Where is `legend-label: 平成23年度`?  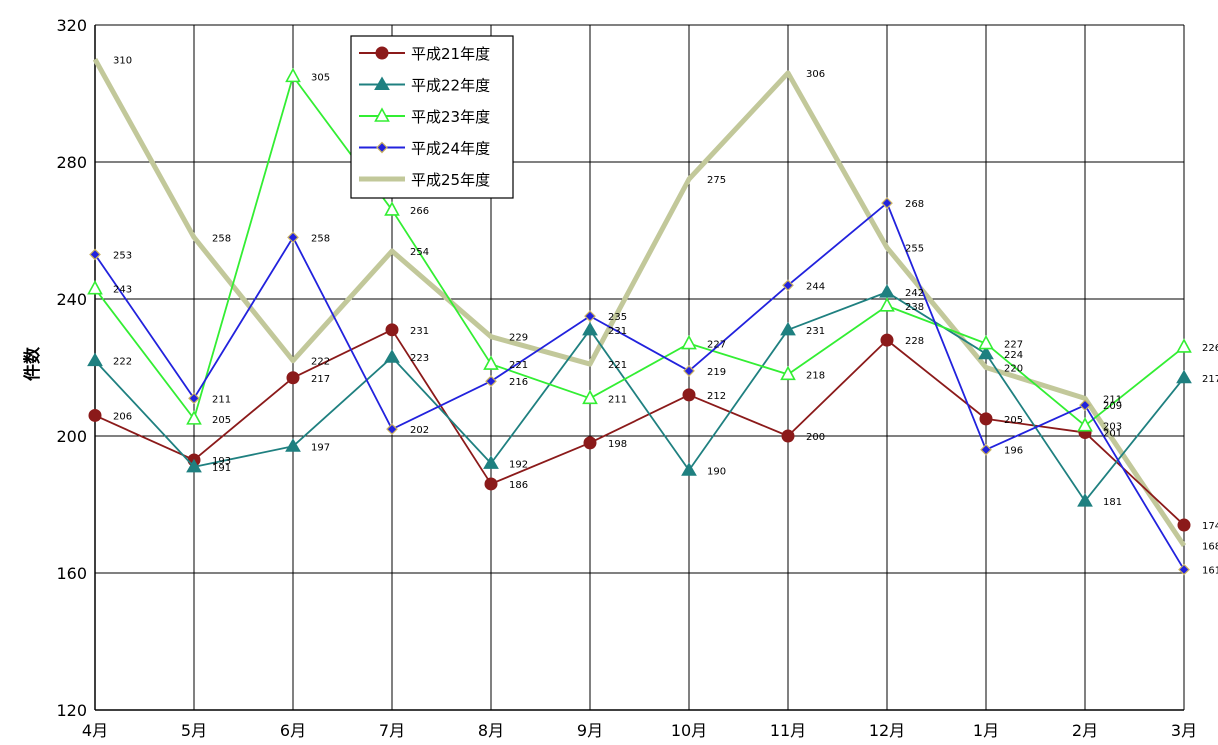
legend-label: 平成23年度 is located at coordinates (450, 117).